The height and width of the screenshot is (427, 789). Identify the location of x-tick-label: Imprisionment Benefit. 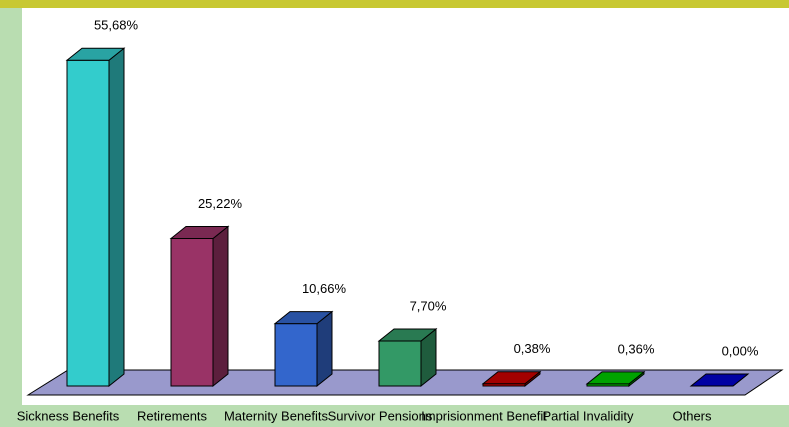
(484, 415).